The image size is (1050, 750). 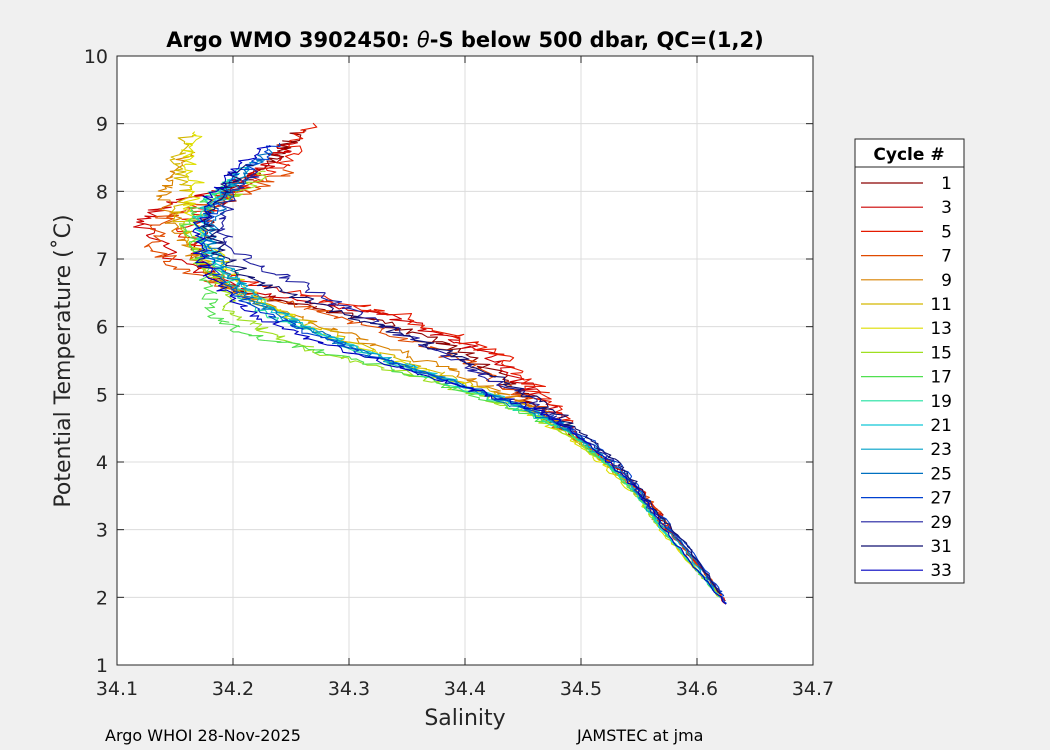 I want to click on legend-label: 33, so click(x=941, y=571).